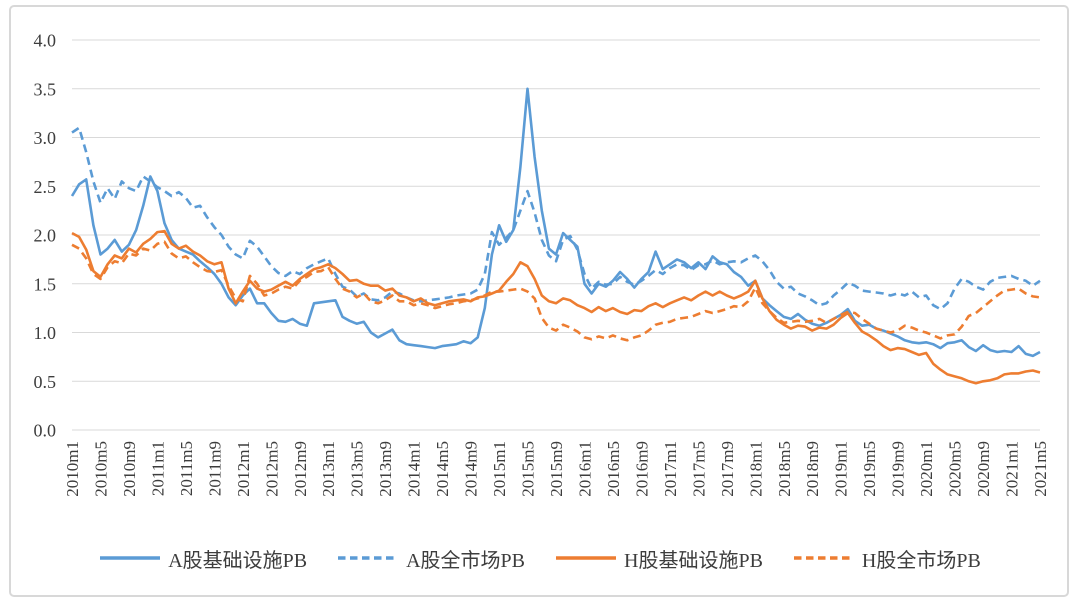 This screenshot has height=605, width=1080. Describe the element at coordinates (841, 469) in the screenshot. I see `x-axis-tick-label: 2019m1` at that location.